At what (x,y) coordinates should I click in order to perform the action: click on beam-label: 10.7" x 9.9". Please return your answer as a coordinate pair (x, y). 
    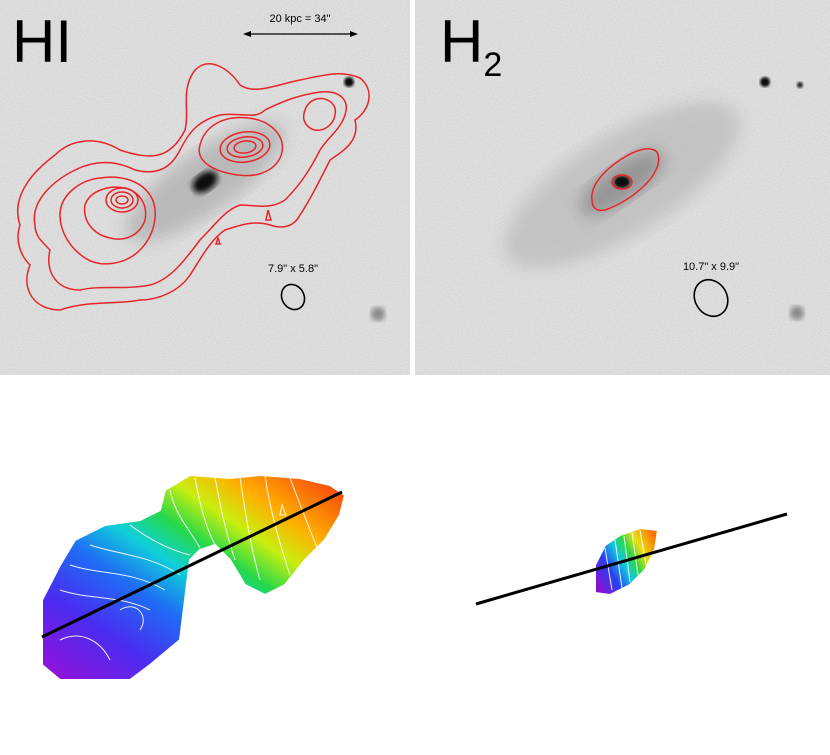
    Looking at the image, I should click on (711, 267).